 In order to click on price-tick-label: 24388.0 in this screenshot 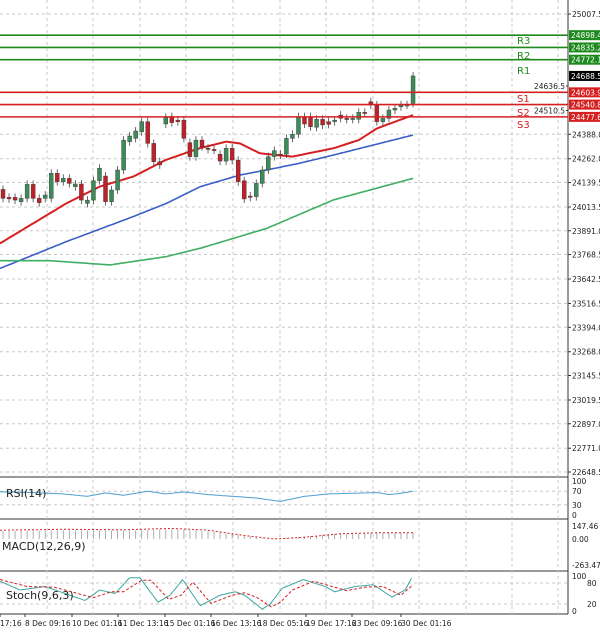, I will do `click(586, 134)`.